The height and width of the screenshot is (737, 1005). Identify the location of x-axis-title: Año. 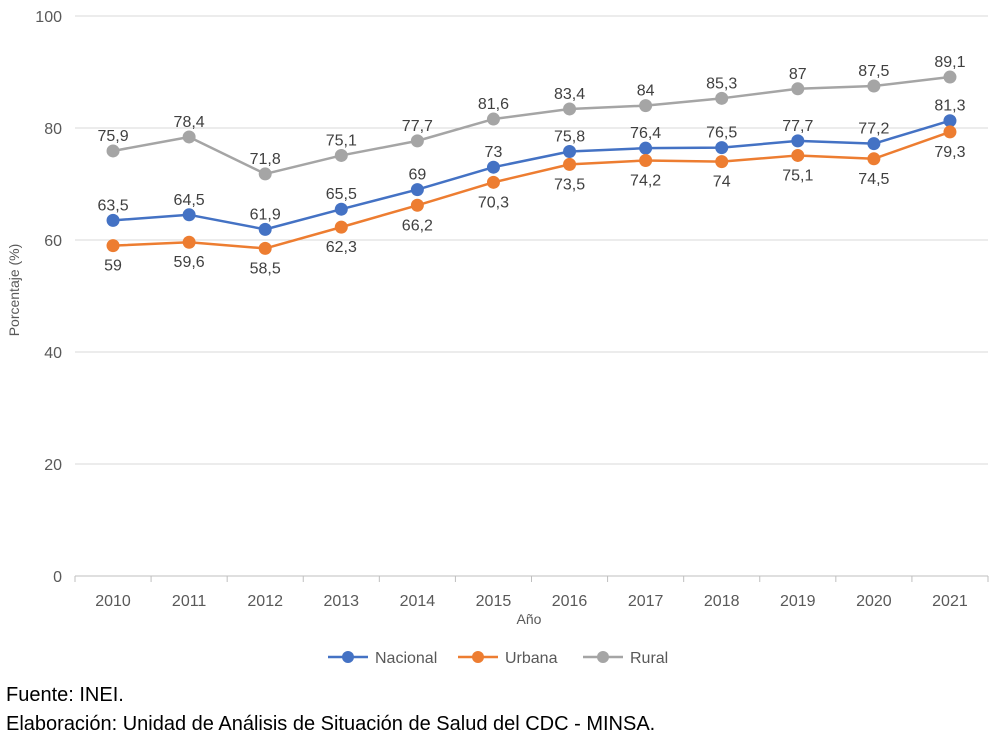
(529, 619).